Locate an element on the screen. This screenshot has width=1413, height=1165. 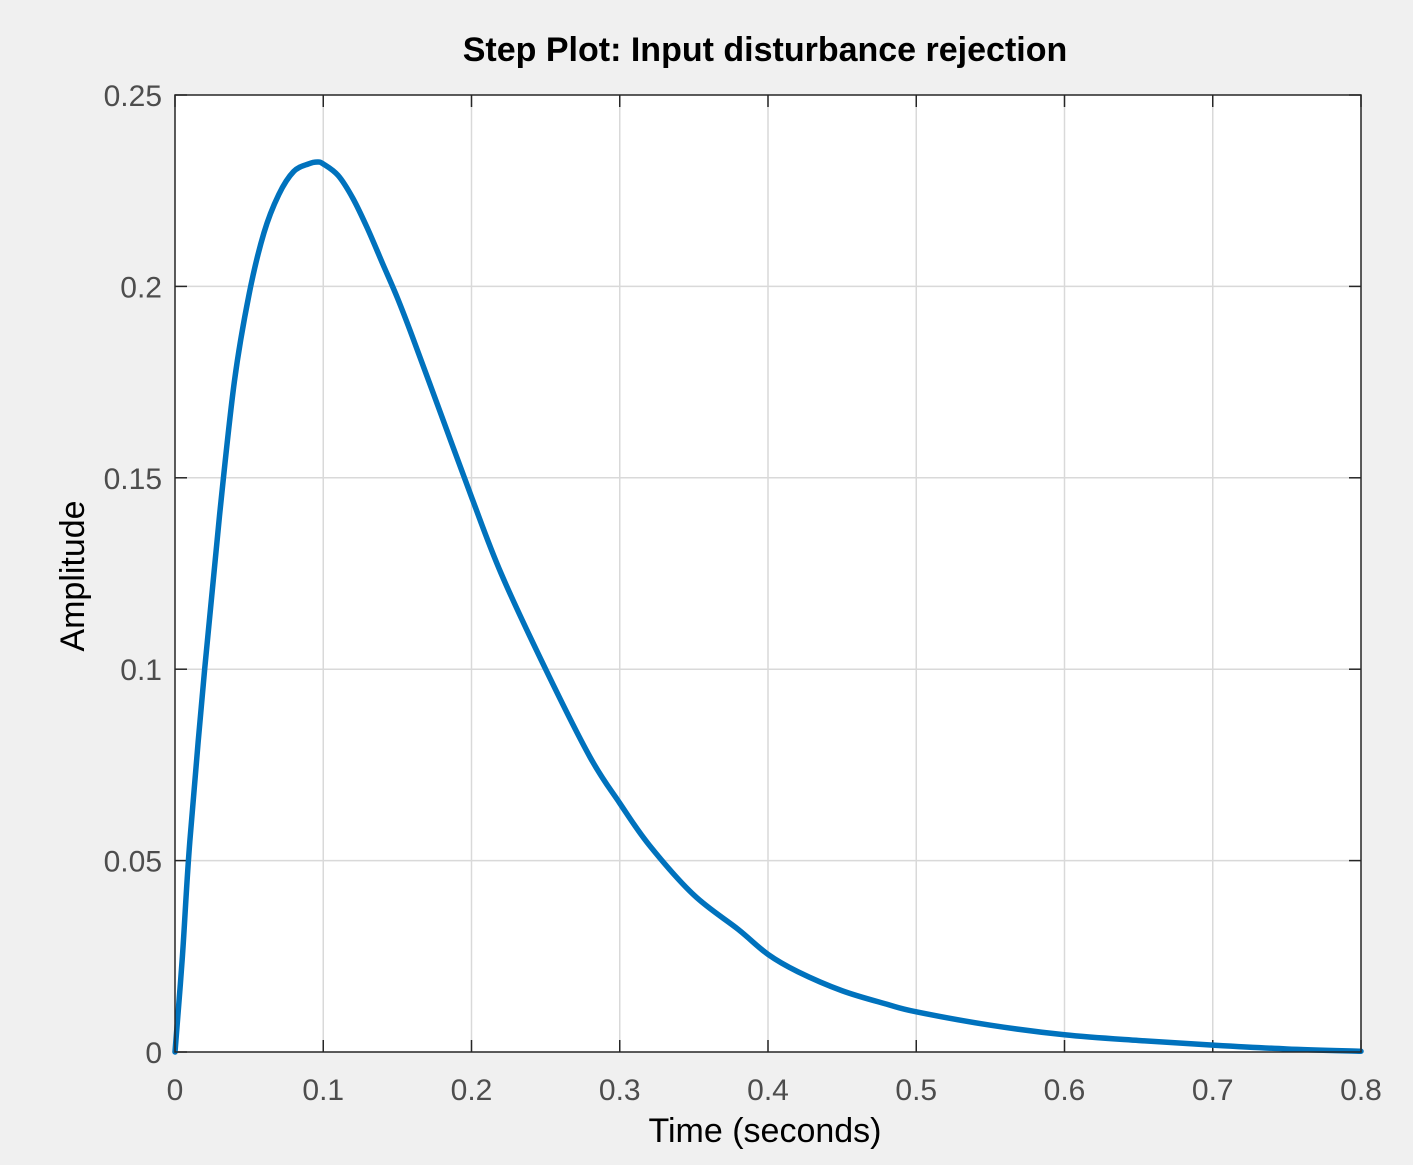
x-tick-labels: 0 0.1 0.2 0.3 0.4 0.5 0.6 0.7 0.8 is located at coordinates (774, 1090).